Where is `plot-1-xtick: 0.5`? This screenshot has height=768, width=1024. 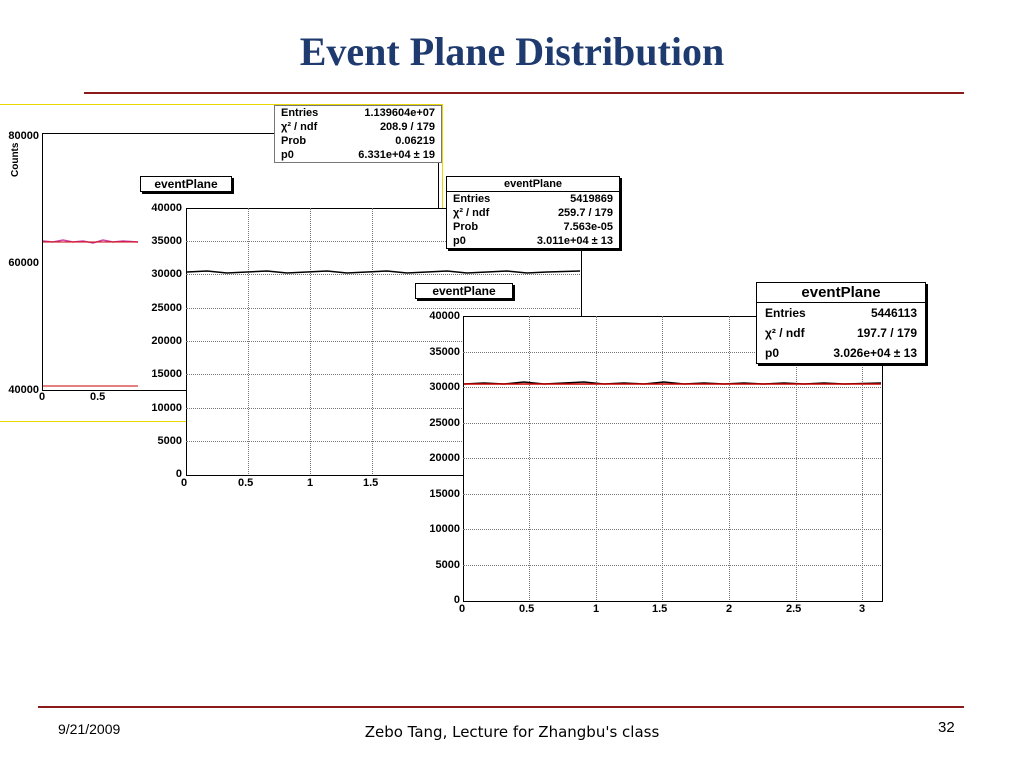 plot-1-xtick: 0.5 is located at coordinates (98, 397).